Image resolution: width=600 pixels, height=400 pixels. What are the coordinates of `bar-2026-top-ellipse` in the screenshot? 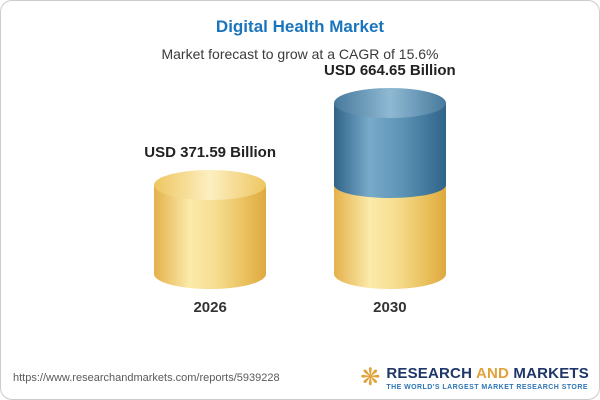 It's located at (210, 184).